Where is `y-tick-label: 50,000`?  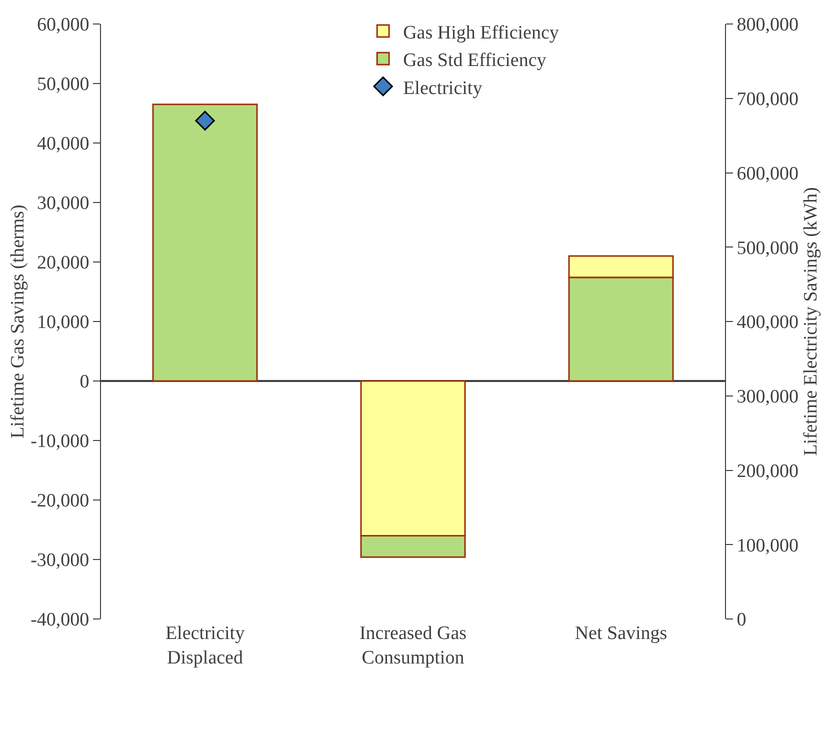 y-tick-label: 50,000 is located at coordinates (63, 85).